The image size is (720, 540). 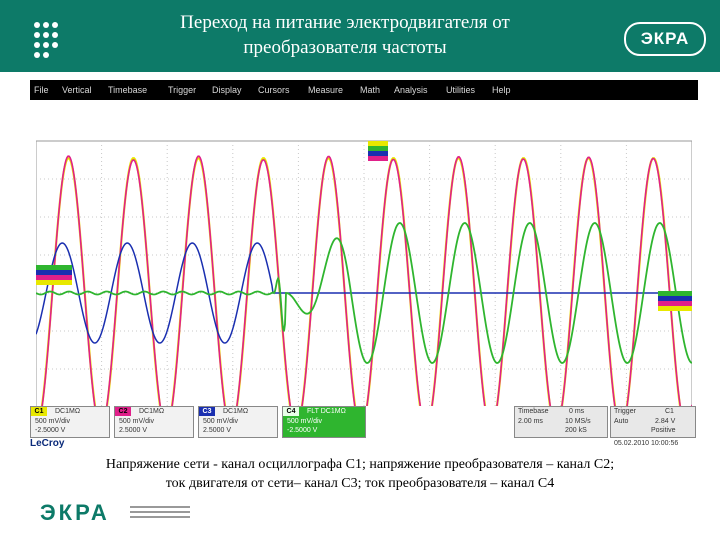 What do you see at coordinates (663, 430) in the screenshot?
I see `trigger-slope: Positive` at bounding box center [663, 430].